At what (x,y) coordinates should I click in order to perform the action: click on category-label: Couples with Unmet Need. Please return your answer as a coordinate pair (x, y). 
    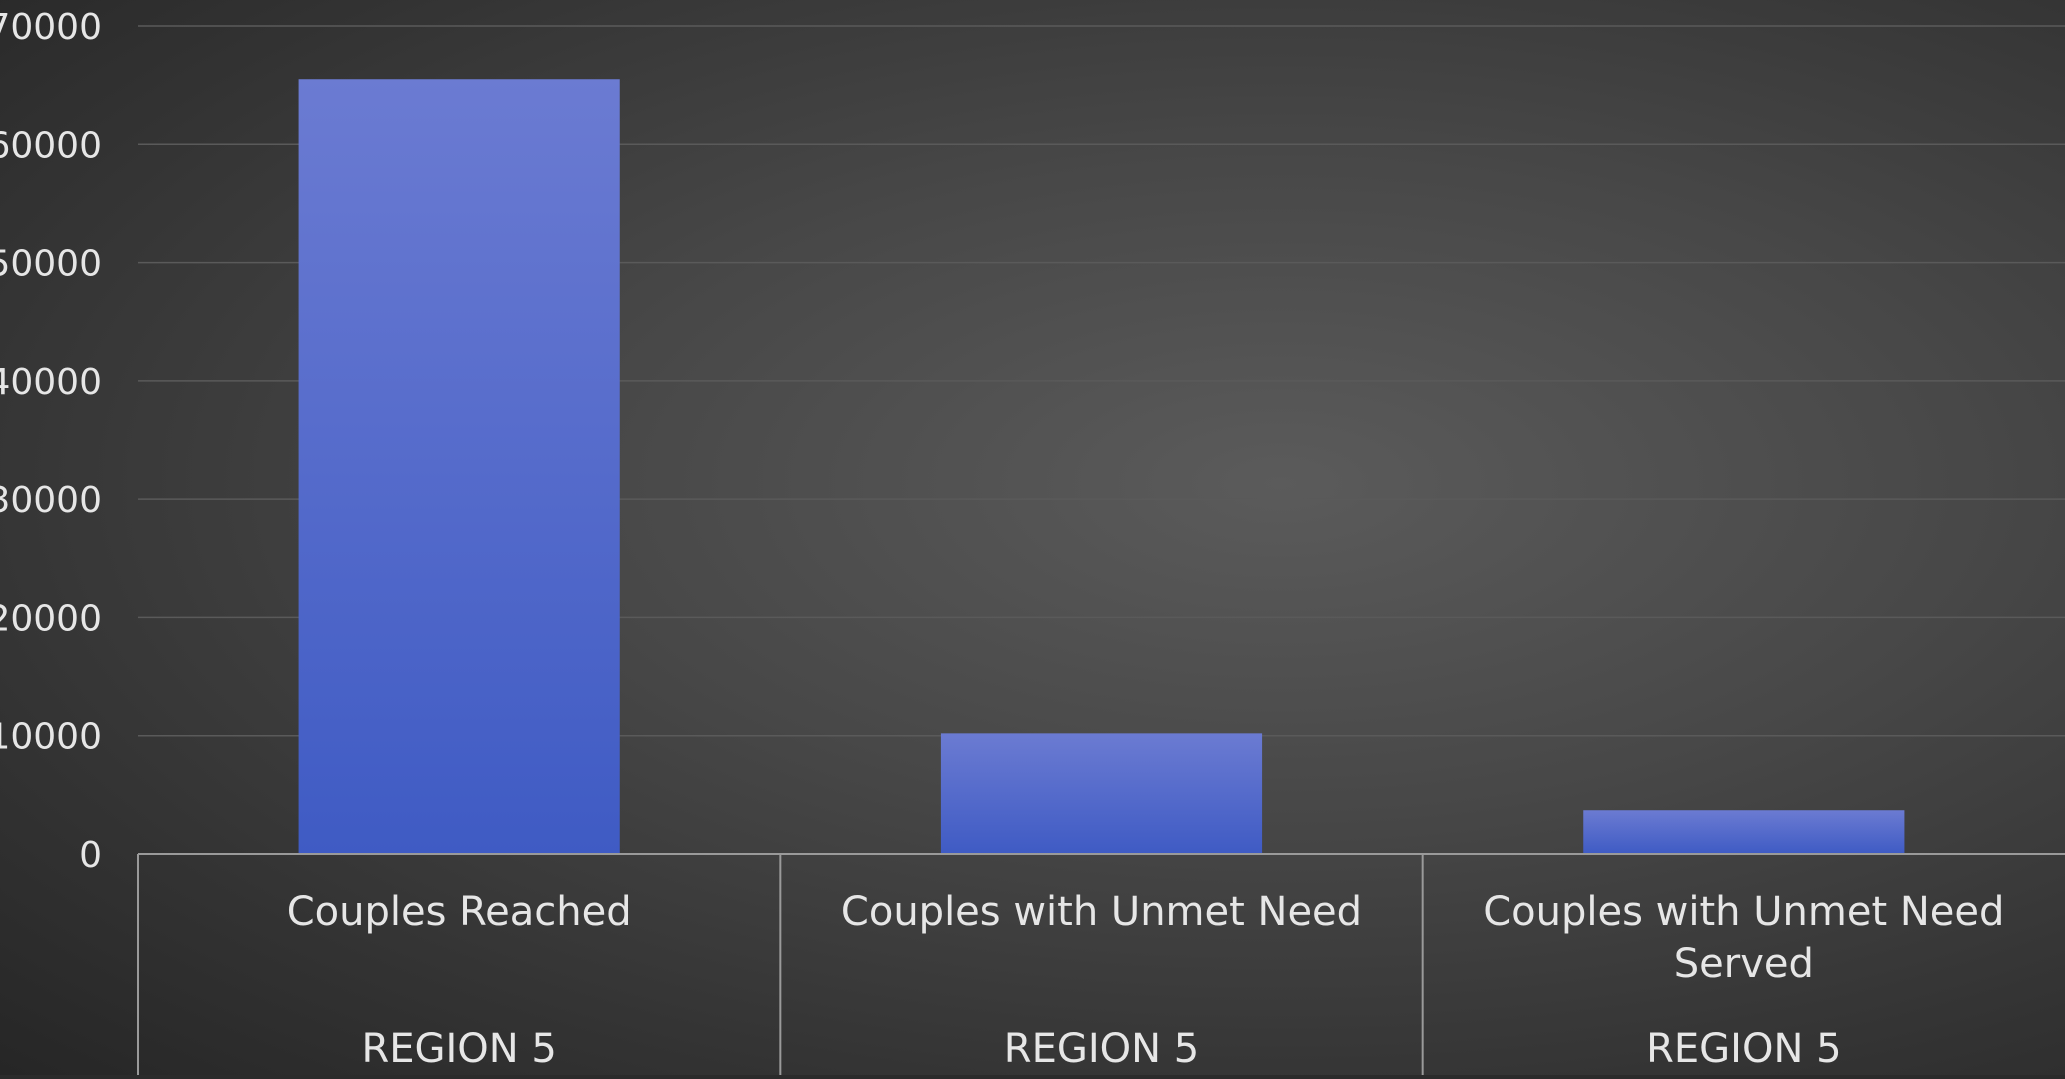
    Looking at the image, I should click on (1101, 912).